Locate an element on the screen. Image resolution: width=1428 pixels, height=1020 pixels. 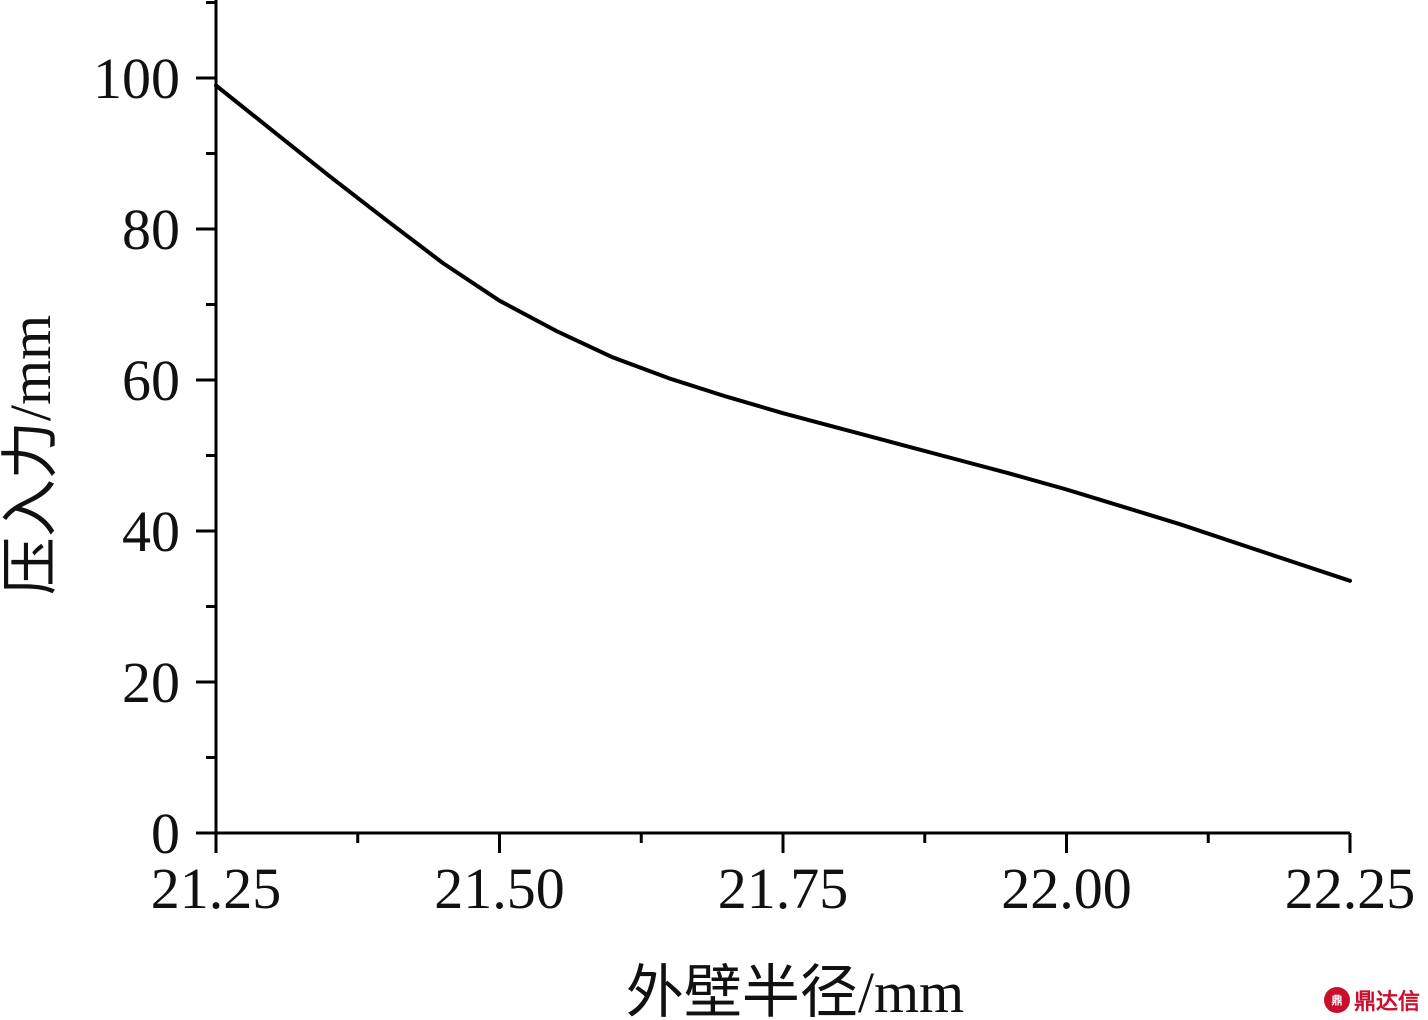
y-tick-label: 0 is located at coordinates (165, 833).